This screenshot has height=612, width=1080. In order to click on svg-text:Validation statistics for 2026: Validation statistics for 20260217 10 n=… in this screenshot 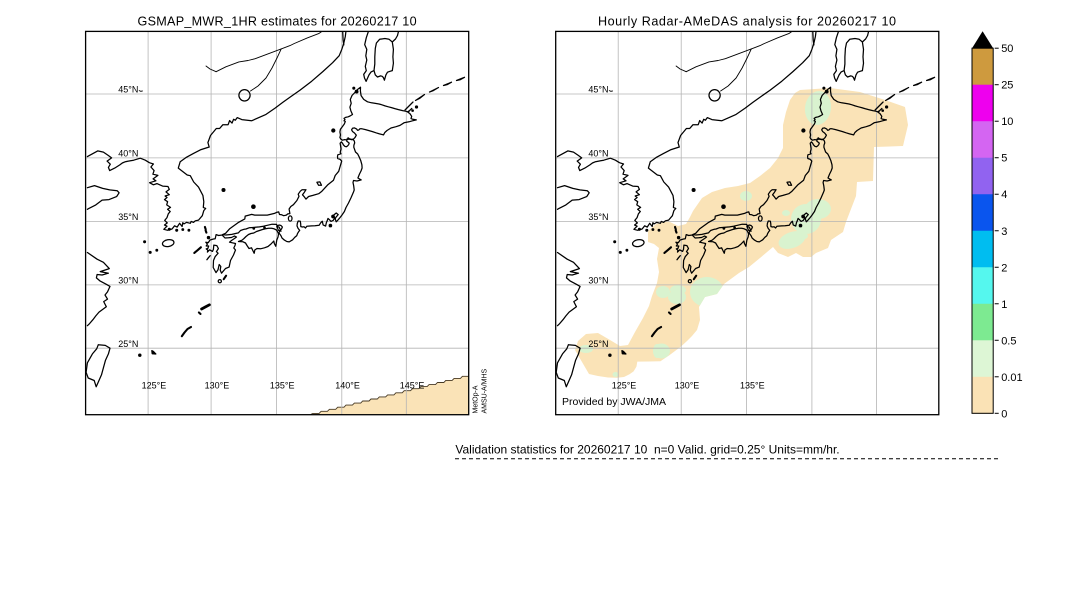, I will do `click(647, 450)`.